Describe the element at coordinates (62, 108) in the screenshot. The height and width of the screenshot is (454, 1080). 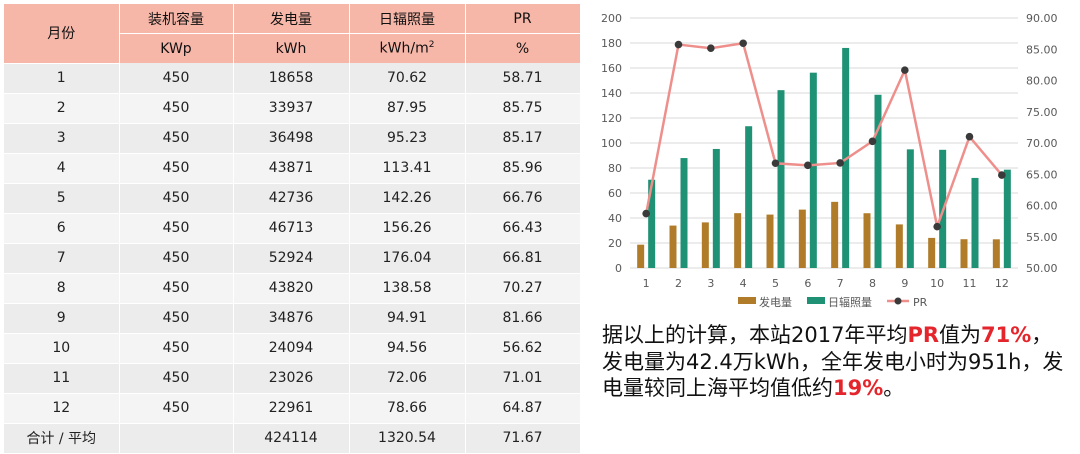
I see `cell-month: 2` at that location.